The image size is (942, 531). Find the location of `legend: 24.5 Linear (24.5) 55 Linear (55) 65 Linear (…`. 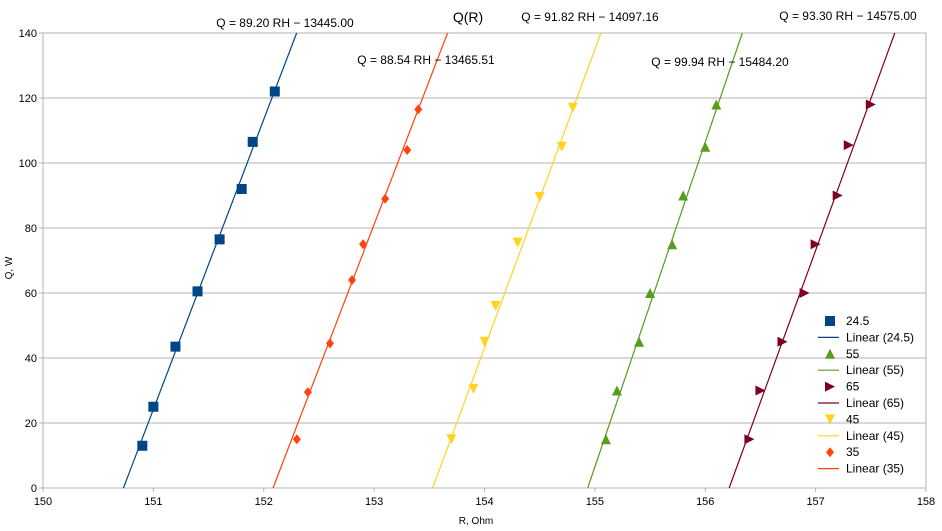

legend: 24.5 Linear (24.5) 55 Linear (55) 65 Linear (… is located at coordinates (866, 395).